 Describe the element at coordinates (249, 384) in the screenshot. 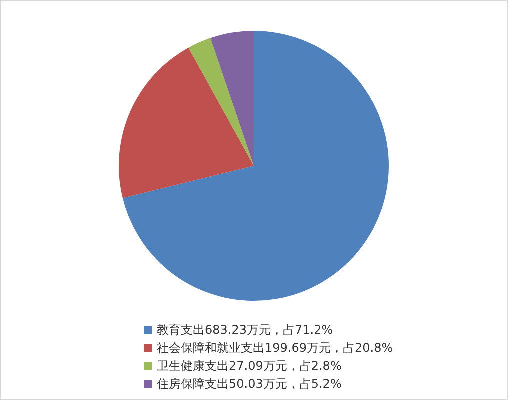

I see `legend-label: 住房保障支出50.03万元，占5.2%` at that location.